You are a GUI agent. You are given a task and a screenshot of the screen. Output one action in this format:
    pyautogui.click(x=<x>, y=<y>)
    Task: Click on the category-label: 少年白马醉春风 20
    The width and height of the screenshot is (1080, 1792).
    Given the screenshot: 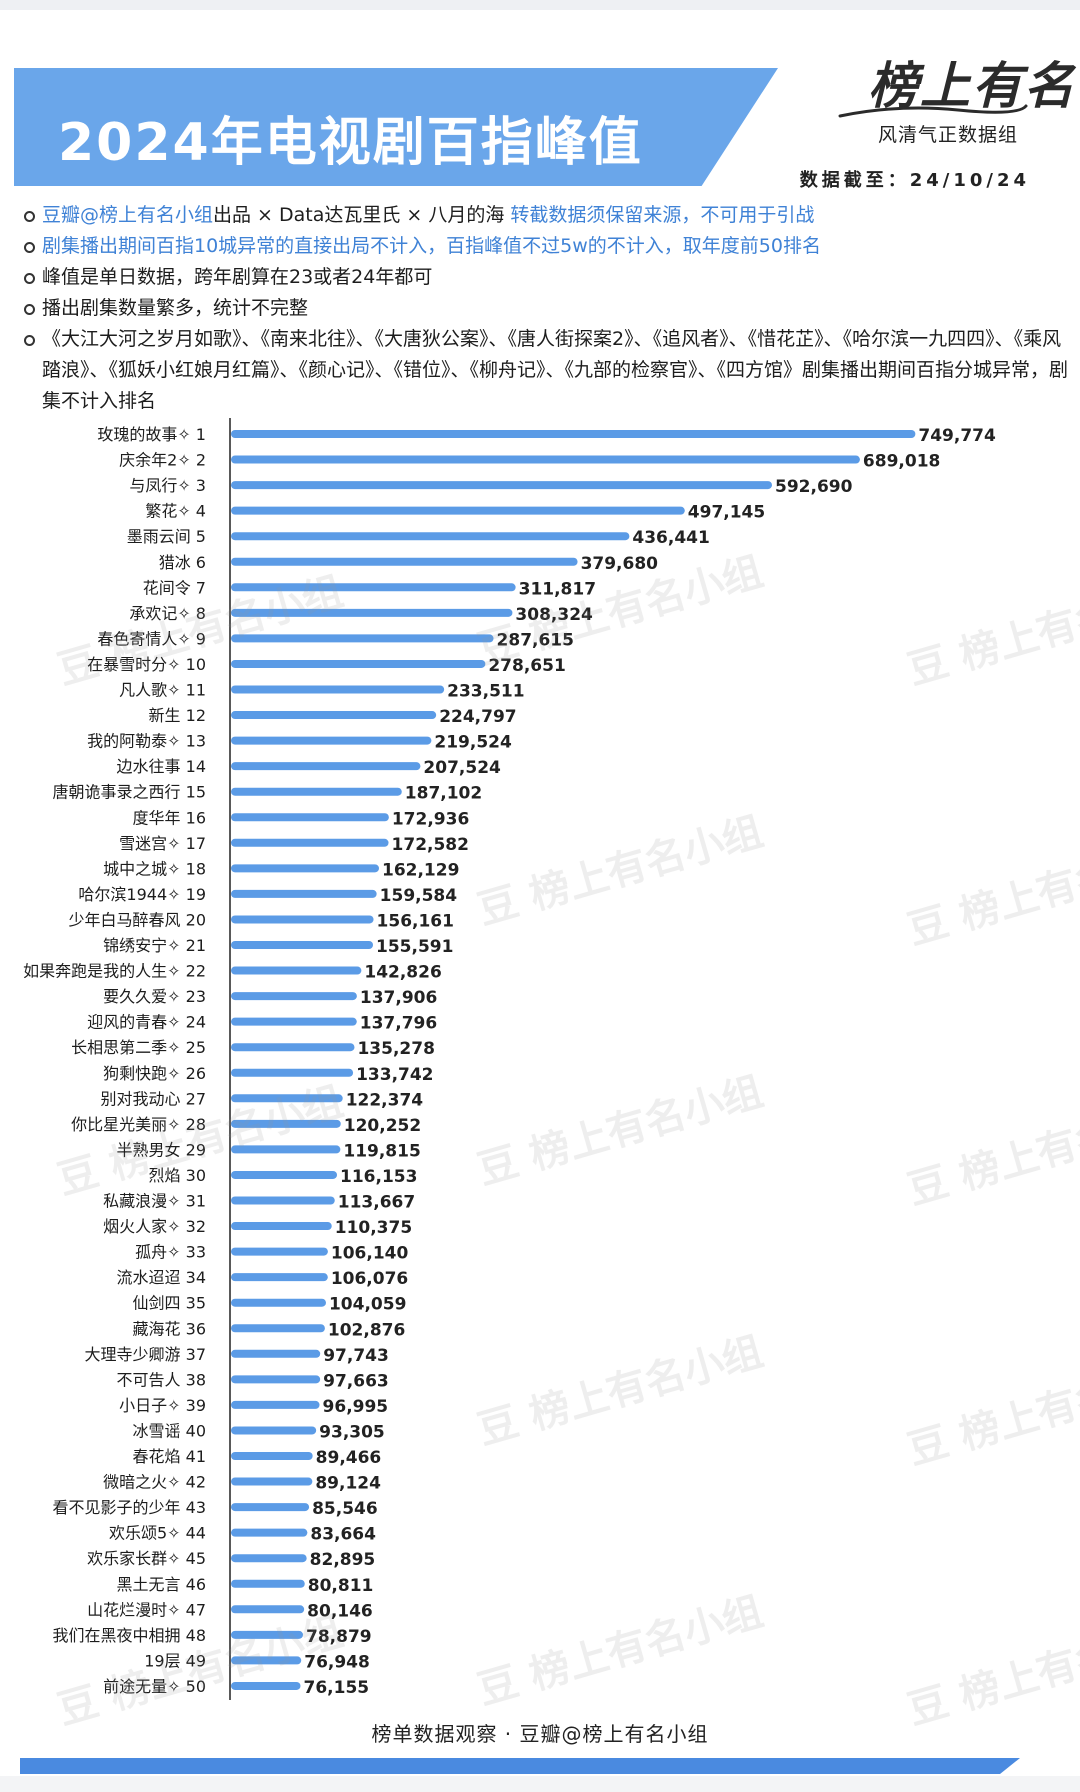 What is the action you would take?
    pyautogui.click(x=137, y=919)
    